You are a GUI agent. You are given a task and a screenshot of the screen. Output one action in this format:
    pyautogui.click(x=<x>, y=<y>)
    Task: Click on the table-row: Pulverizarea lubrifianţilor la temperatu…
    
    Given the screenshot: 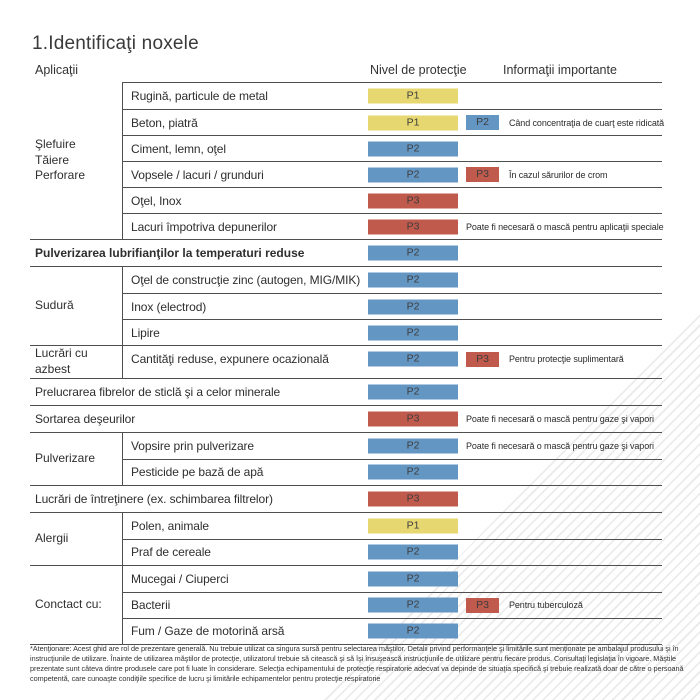 What is the action you would take?
    pyautogui.click(x=346, y=253)
    